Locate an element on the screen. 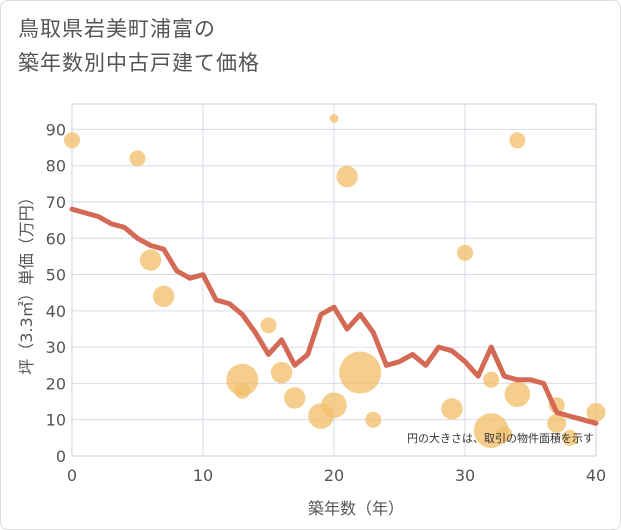 The image size is (621, 530). y-tick-label: 50 is located at coordinates (56, 275).